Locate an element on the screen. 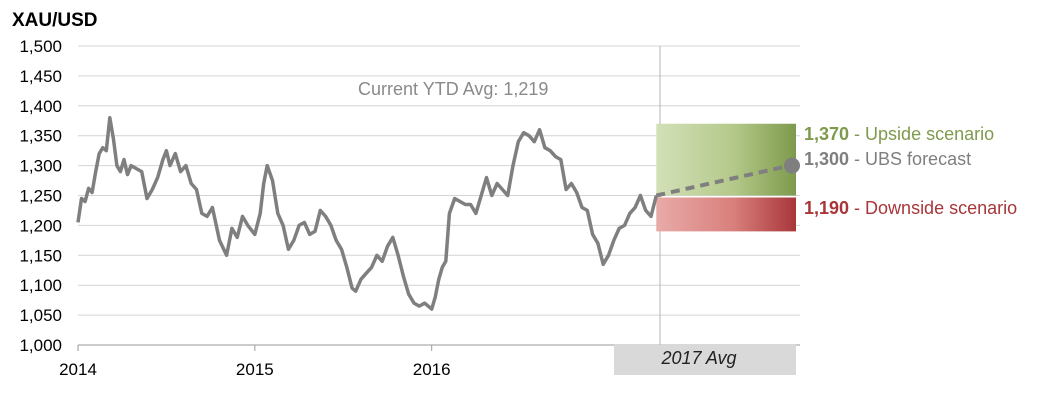 This screenshot has width=1061, height=411. y-tick-label: 1,400 is located at coordinates (40, 106).